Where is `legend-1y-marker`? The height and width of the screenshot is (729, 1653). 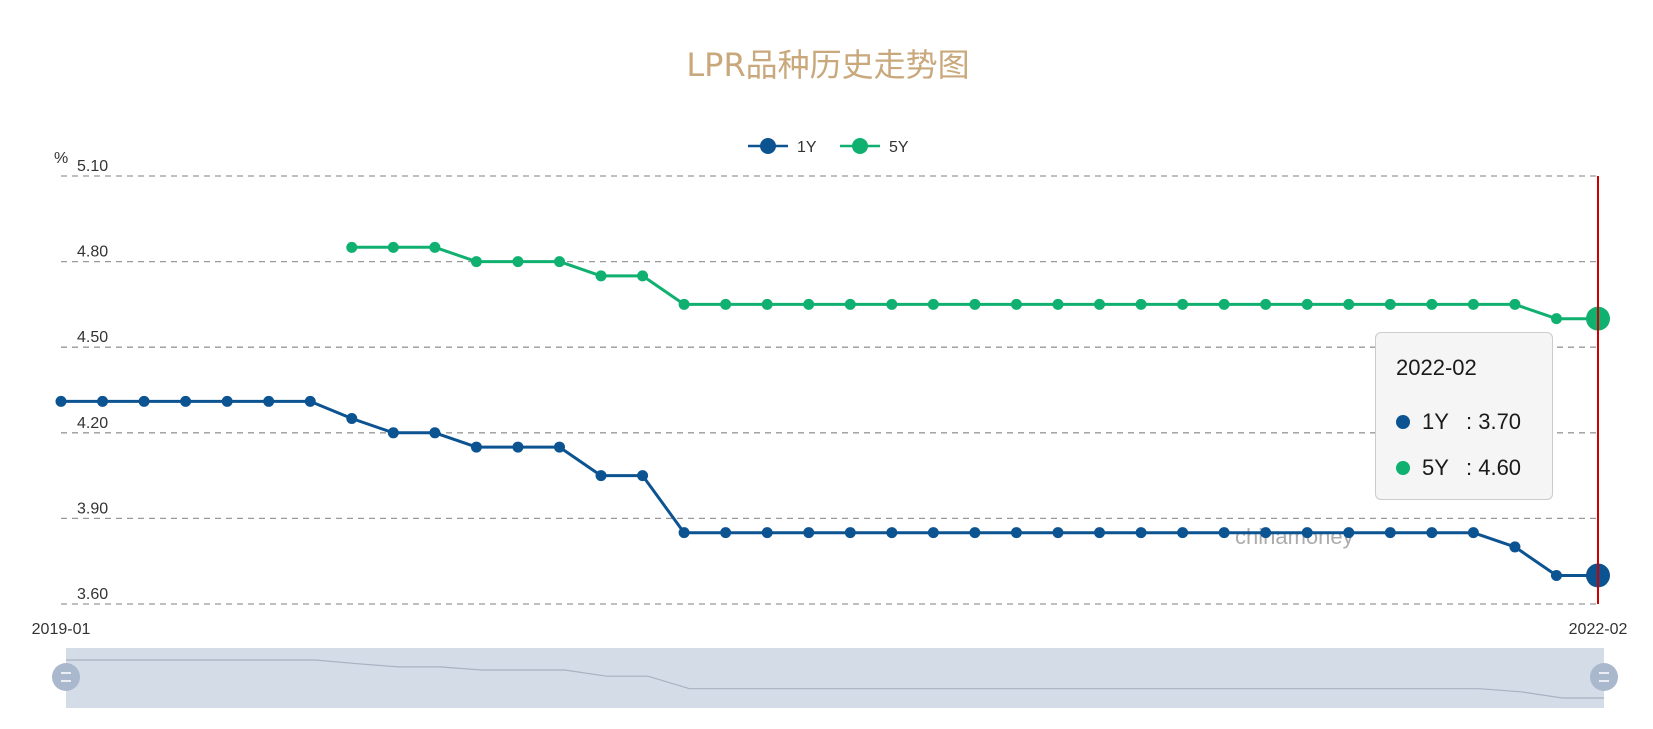 legend-1y-marker is located at coordinates (768, 146).